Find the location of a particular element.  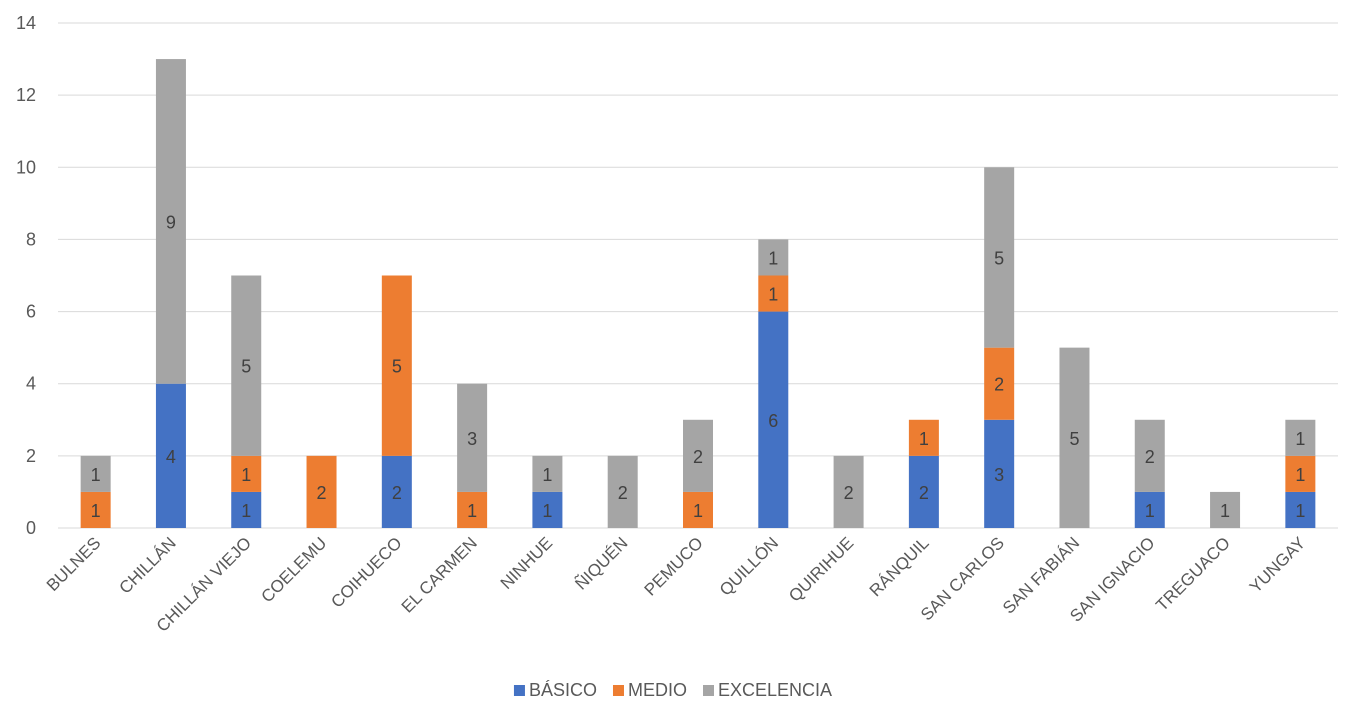

legend-item: MEDIO is located at coordinates (649, 690).